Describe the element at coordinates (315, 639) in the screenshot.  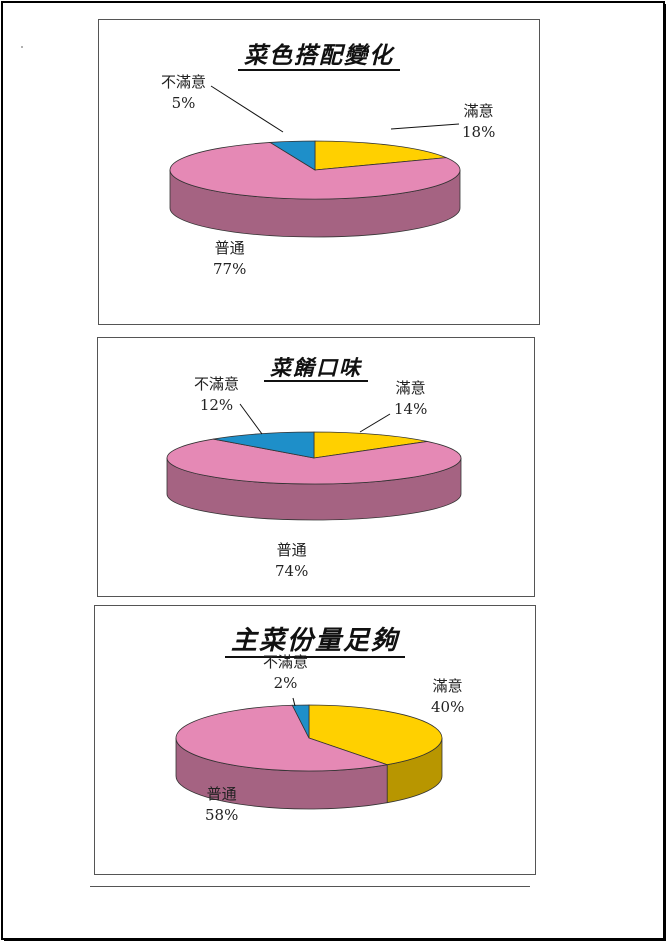
I see `chart-title: 主菜份量足夠` at that location.